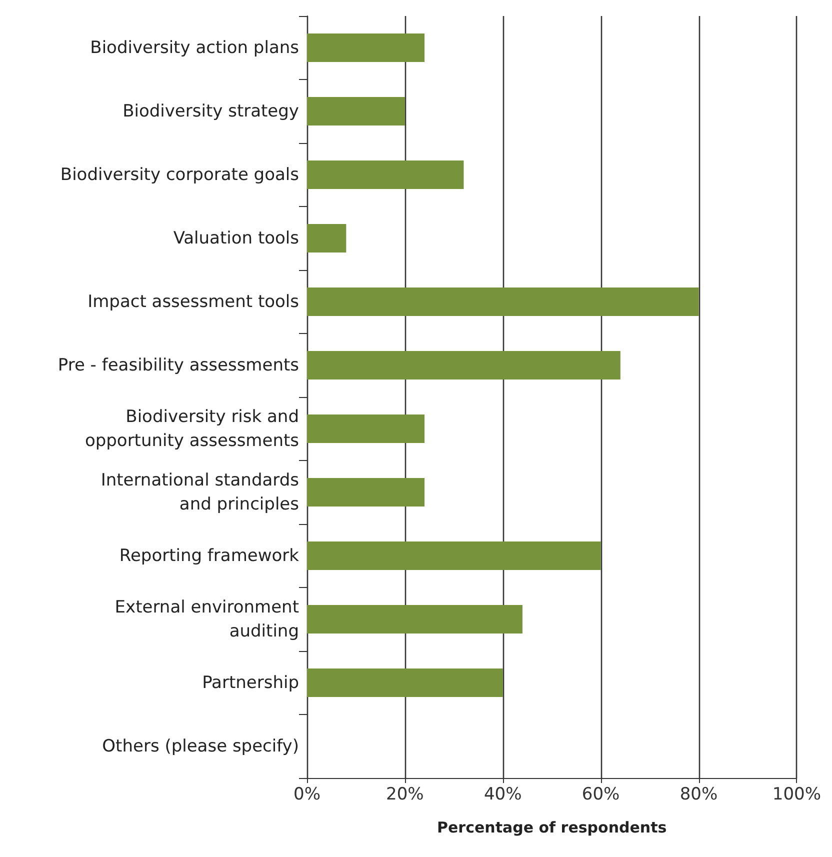  What do you see at coordinates (180, 174) in the screenshot?
I see `y-tick-label: Biodiversity corporate goals` at bounding box center [180, 174].